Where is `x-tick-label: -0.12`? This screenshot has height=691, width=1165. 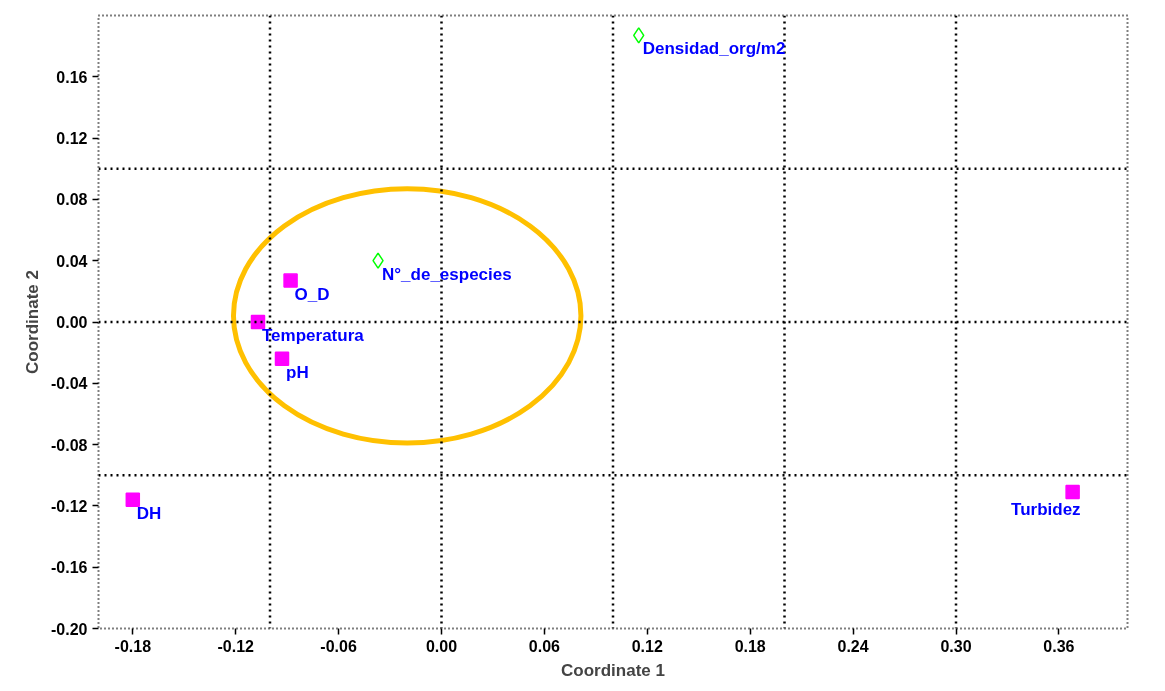 x-tick-label: -0.12 is located at coordinates (236, 646).